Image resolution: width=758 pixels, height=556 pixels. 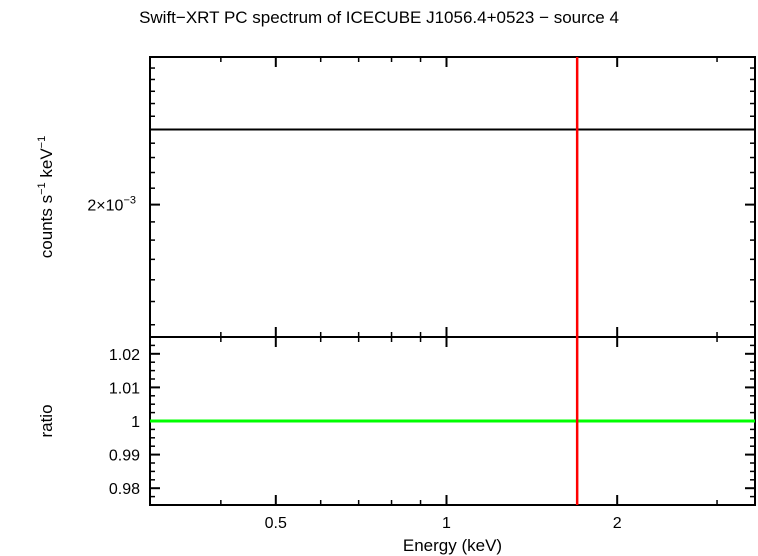 What do you see at coordinates (124, 456) in the screenshot?
I see `ratio-ytick-label: 0.99` at bounding box center [124, 456].